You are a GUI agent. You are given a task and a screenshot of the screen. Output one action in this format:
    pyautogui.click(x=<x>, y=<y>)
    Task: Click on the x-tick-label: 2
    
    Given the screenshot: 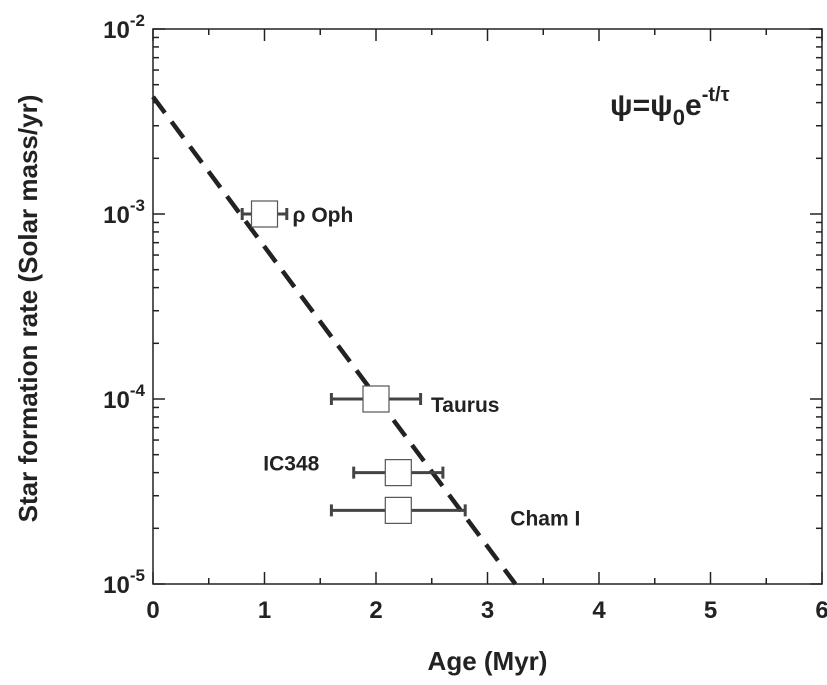 What is the action you would take?
    pyautogui.click(x=375, y=610)
    